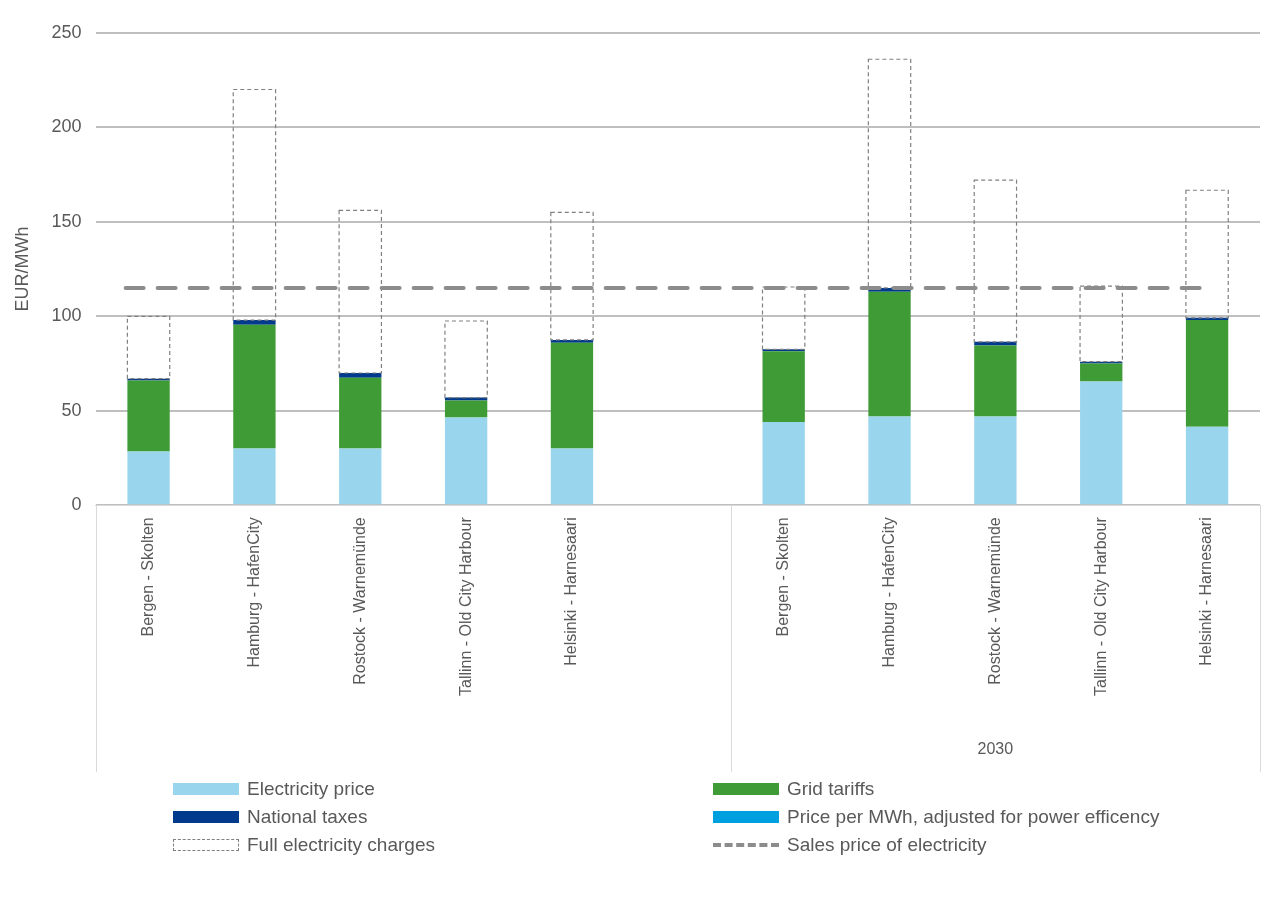 The height and width of the screenshot is (900, 1284). What do you see at coordinates (71, 409) in the screenshot?
I see `y-tick-label: 50` at bounding box center [71, 409].